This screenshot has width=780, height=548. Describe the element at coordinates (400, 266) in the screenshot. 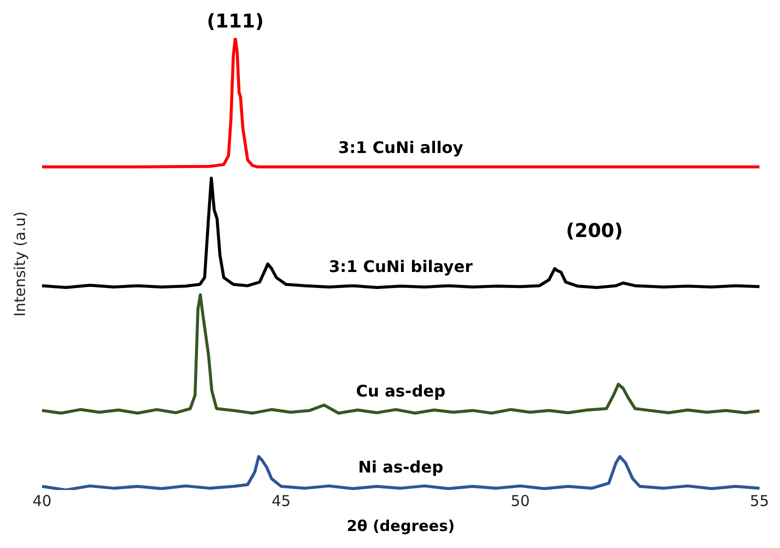

I see `series-label: 3:1 CuNi bilayer` at that location.